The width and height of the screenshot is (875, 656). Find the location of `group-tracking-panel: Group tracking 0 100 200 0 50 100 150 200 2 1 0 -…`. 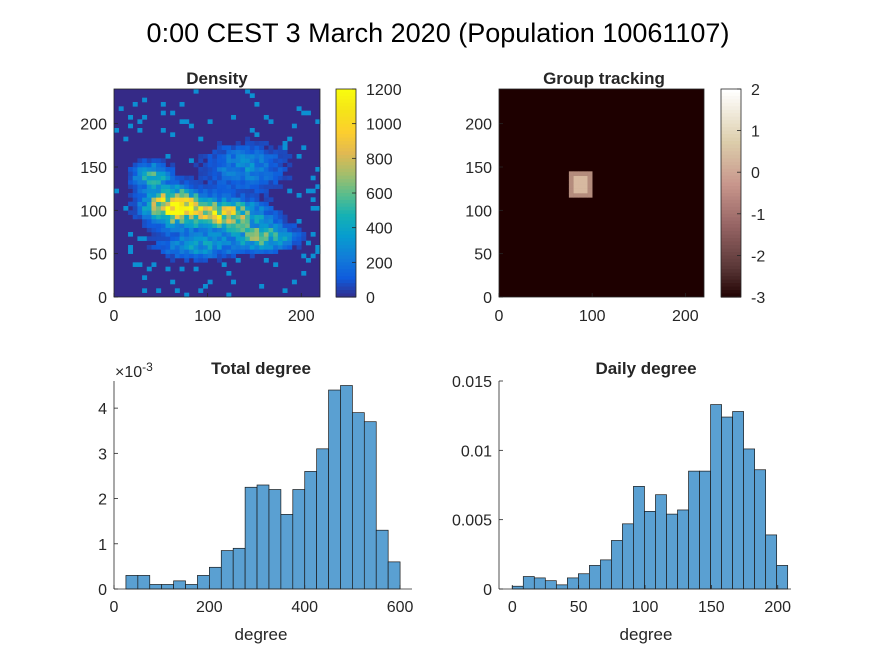

group-tracking-panel: Group tracking 0 100 200 0 50 100 150 200 2 1 0 -… is located at coordinates (615, 197).